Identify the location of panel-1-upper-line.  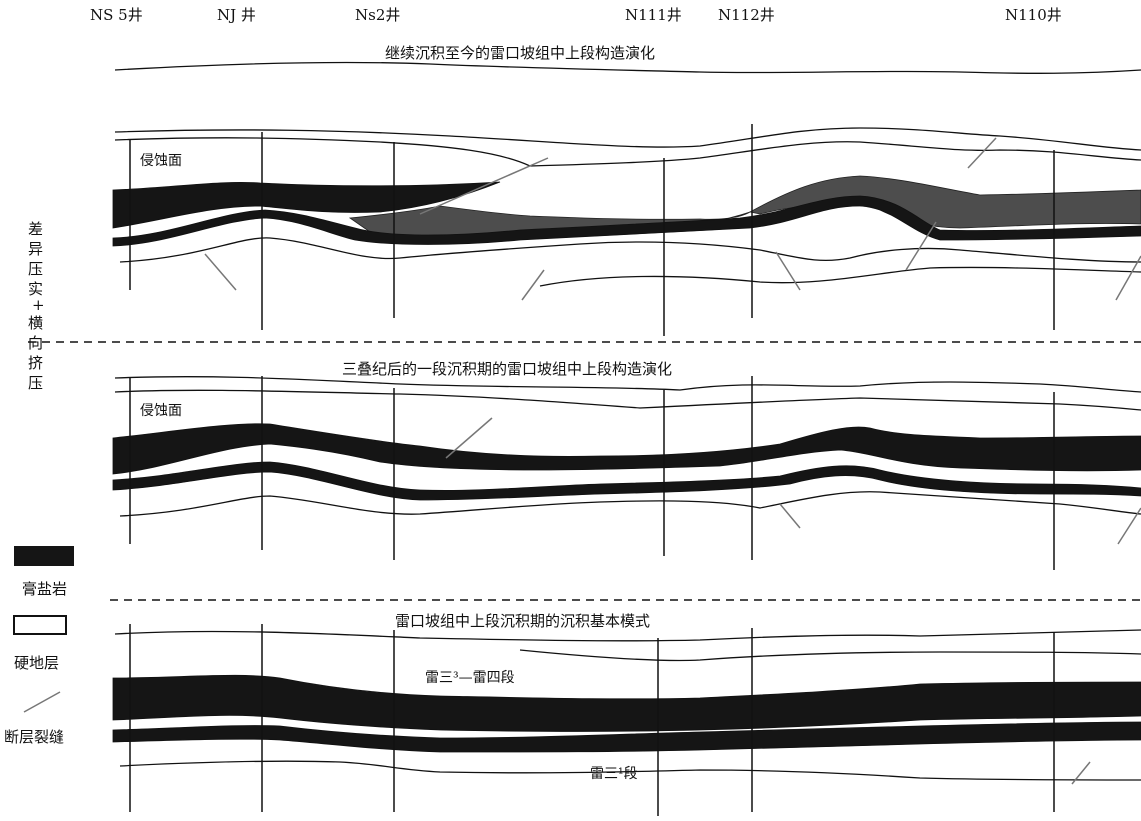
(627, 152).